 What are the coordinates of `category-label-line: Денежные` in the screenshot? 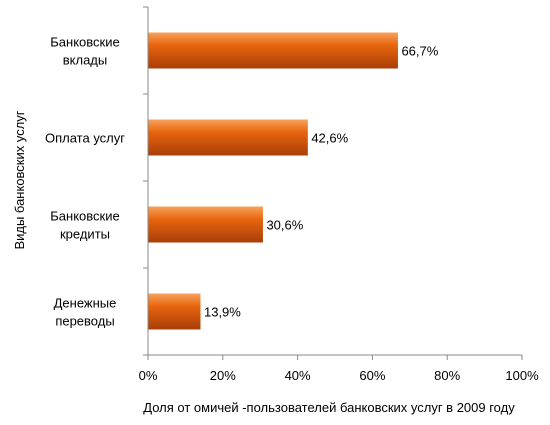 It's located at (85, 303).